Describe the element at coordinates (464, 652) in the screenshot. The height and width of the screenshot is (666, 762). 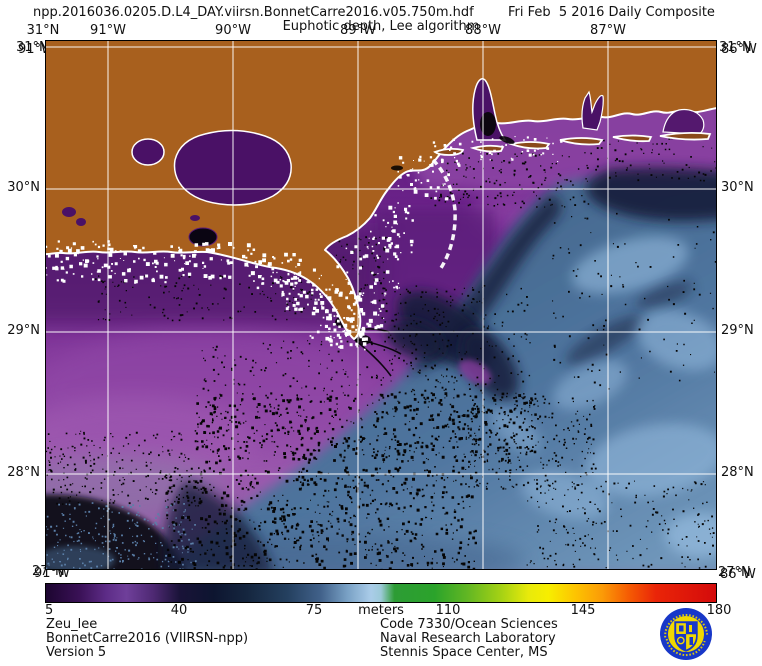
I see `footer-location: Stennis Space Center, MS` at that location.